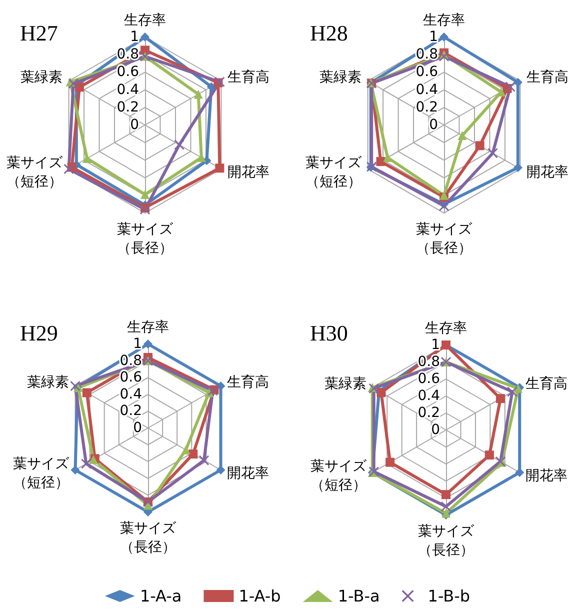  I want to click on chart-title: H30, so click(329, 333).